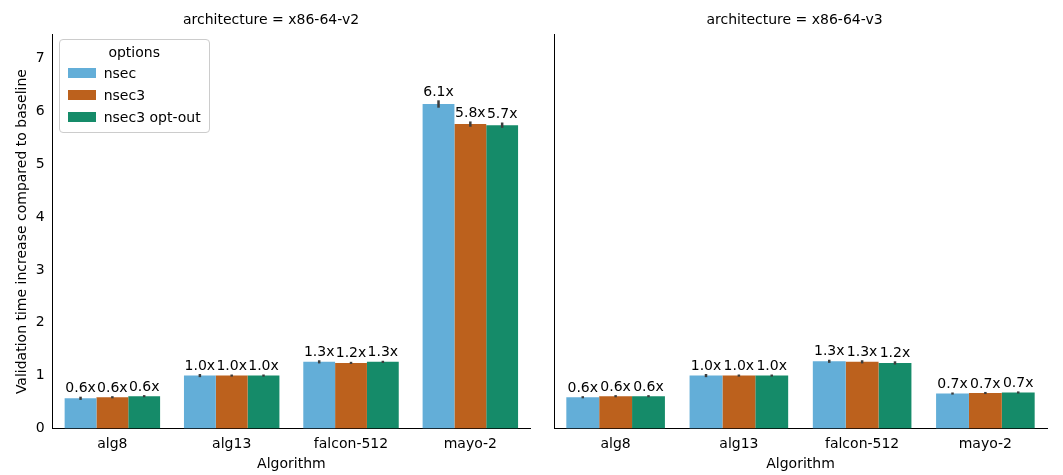 This screenshot has height=475, width=1063. Describe the element at coordinates (470, 112) in the screenshot. I see `data-label: 5.8x` at that location.